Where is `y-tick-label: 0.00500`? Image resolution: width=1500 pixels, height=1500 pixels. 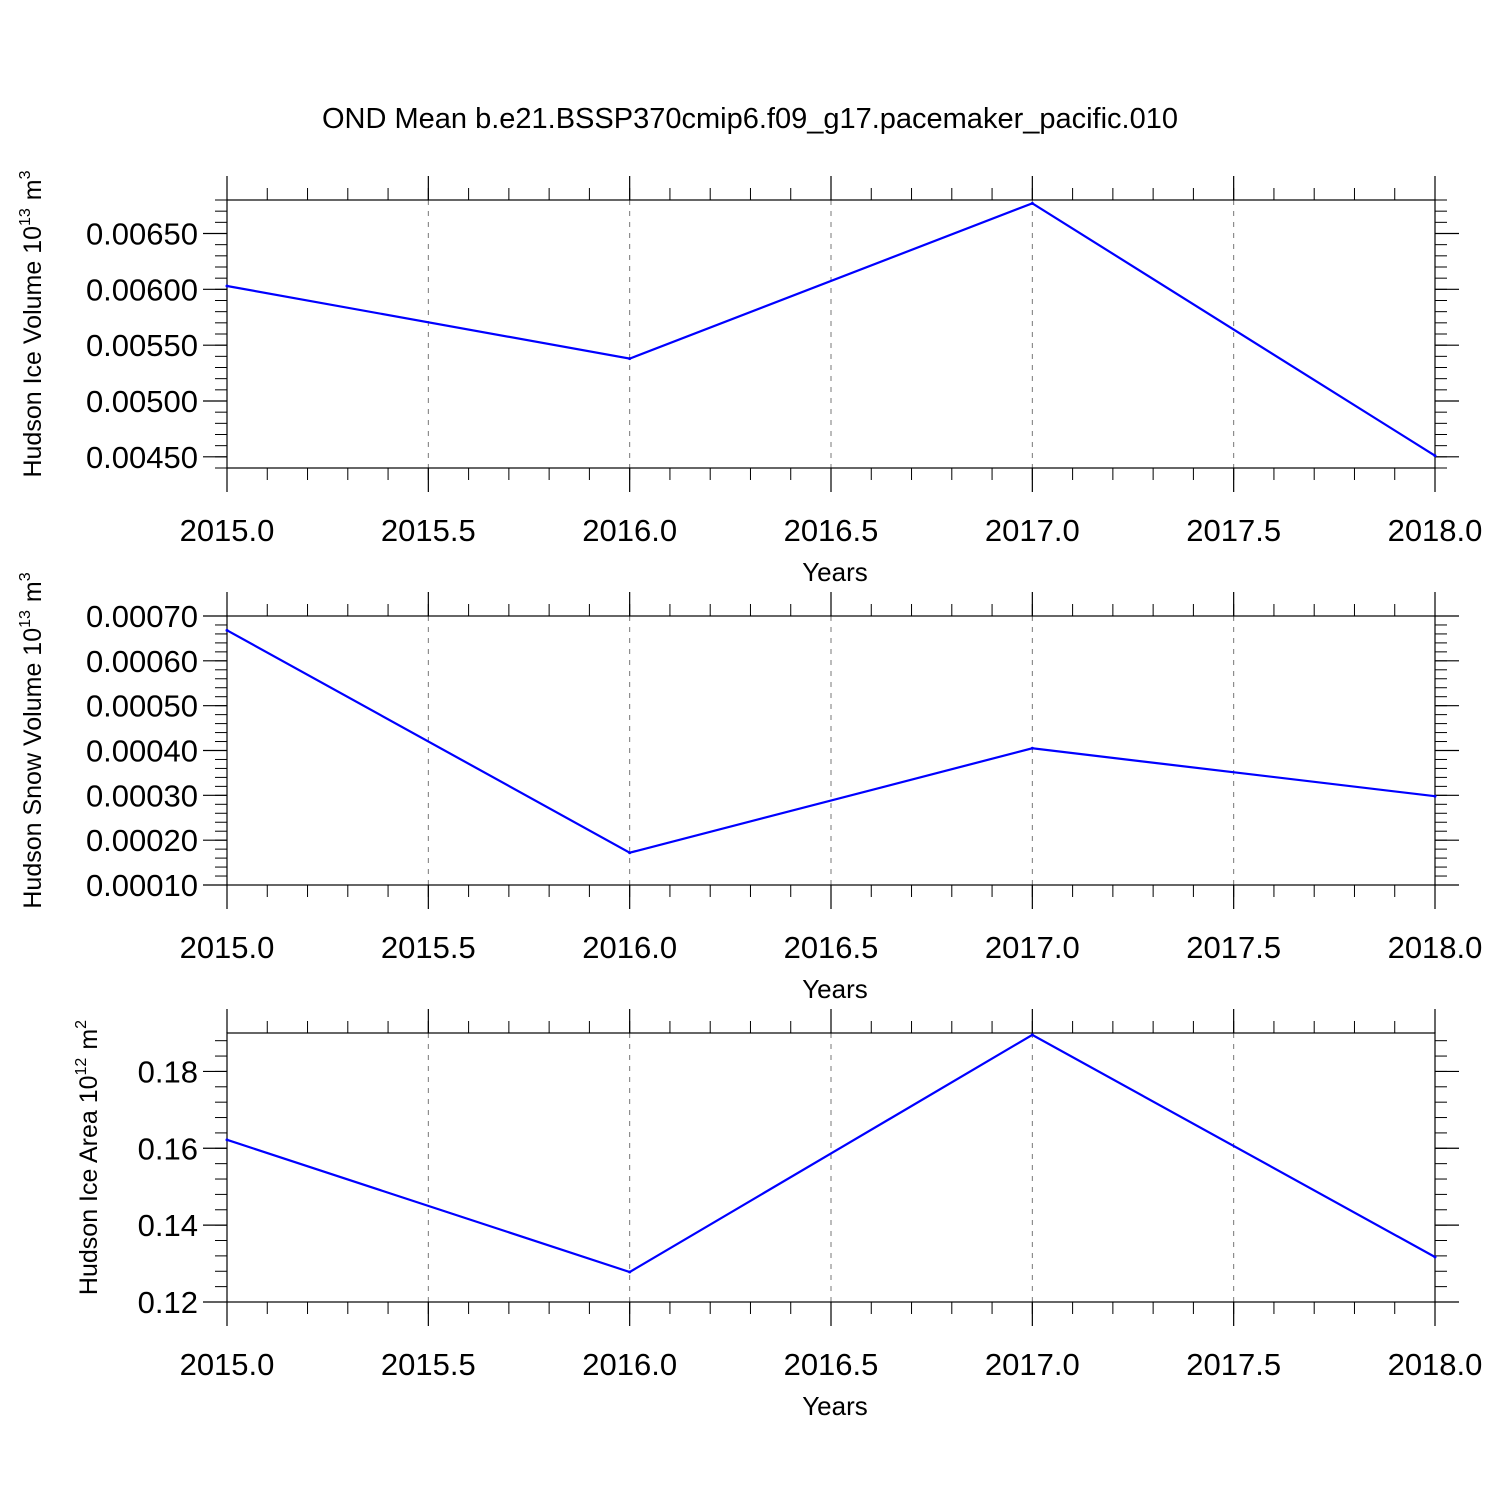
y-tick-label: 0.00500 is located at coordinates (142, 401).